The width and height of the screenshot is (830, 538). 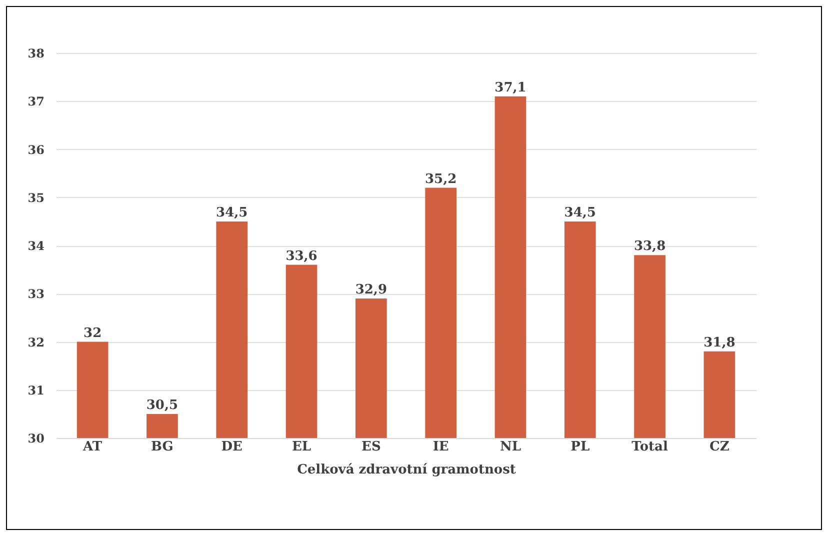 I want to click on data-label: 37,1, so click(x=510, y=88).